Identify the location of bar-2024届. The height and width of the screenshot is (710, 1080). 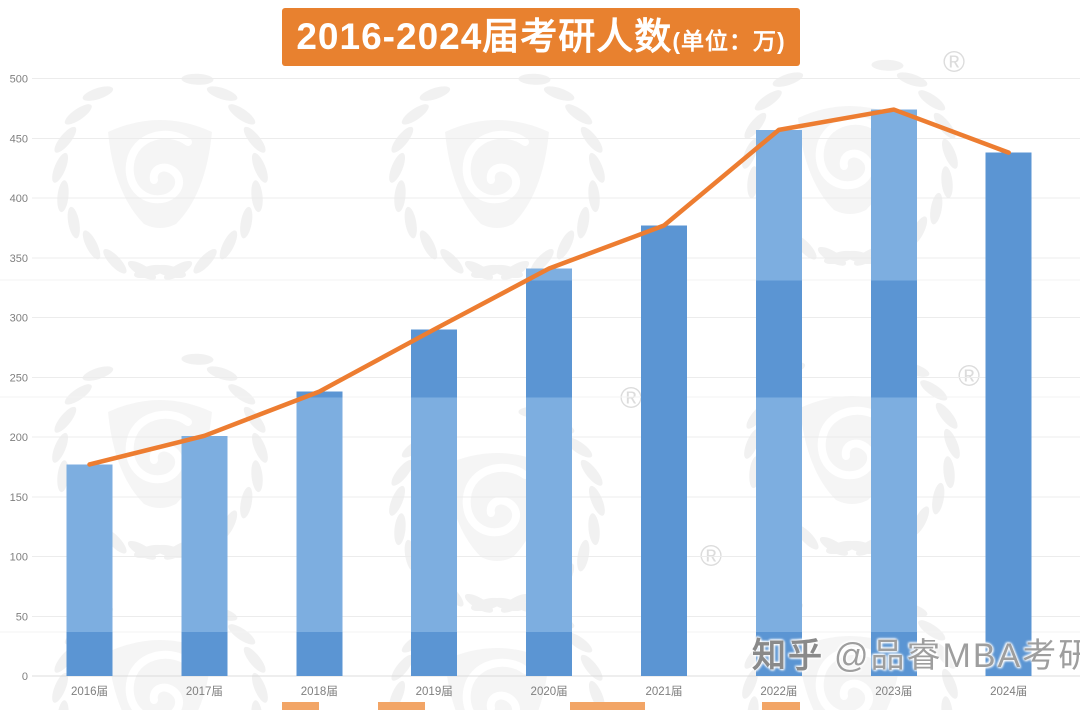
(1008, 414).